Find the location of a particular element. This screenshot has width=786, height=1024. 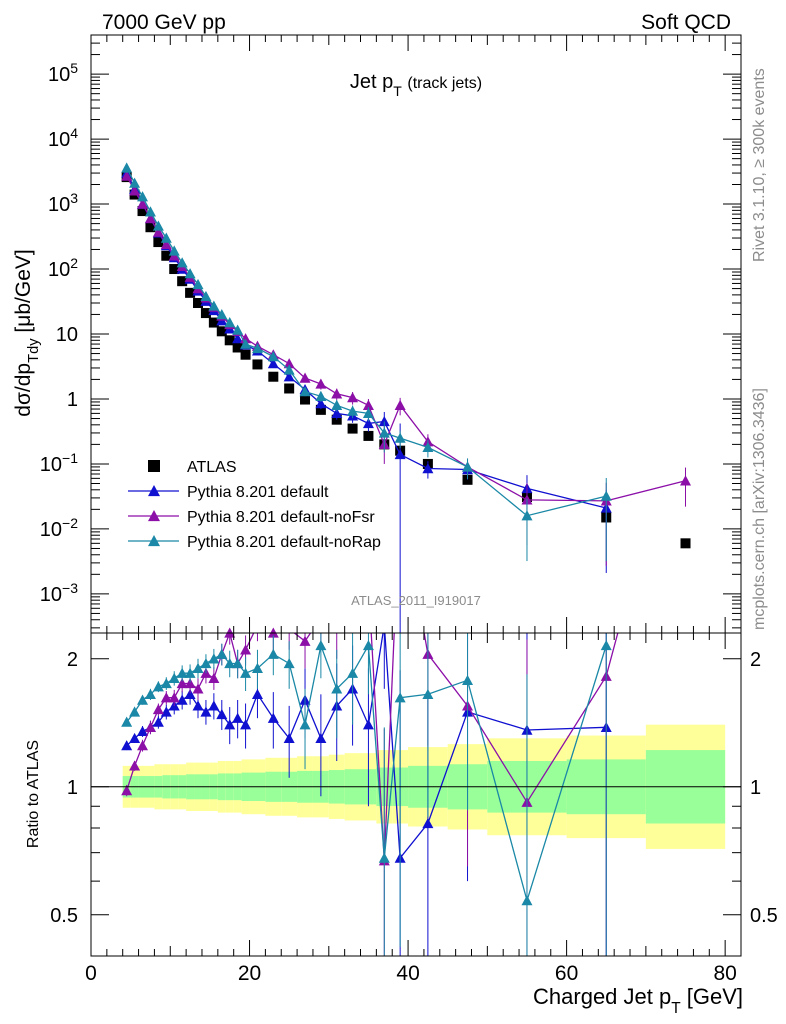

y-tick-label-ratio-right: 1 is located at coordinates (755, 788).